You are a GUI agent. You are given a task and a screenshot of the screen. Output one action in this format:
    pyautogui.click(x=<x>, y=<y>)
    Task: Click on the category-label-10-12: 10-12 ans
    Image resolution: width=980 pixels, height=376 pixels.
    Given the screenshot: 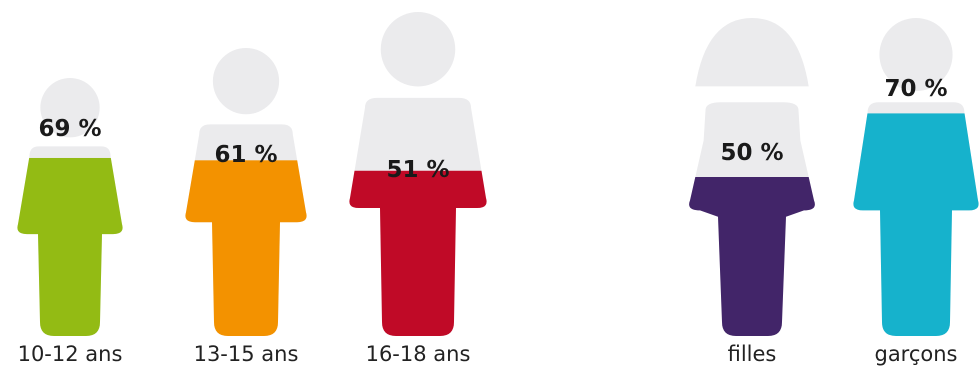 What is the action you would take?
    pyautogui.click(x=70, y=354)
    